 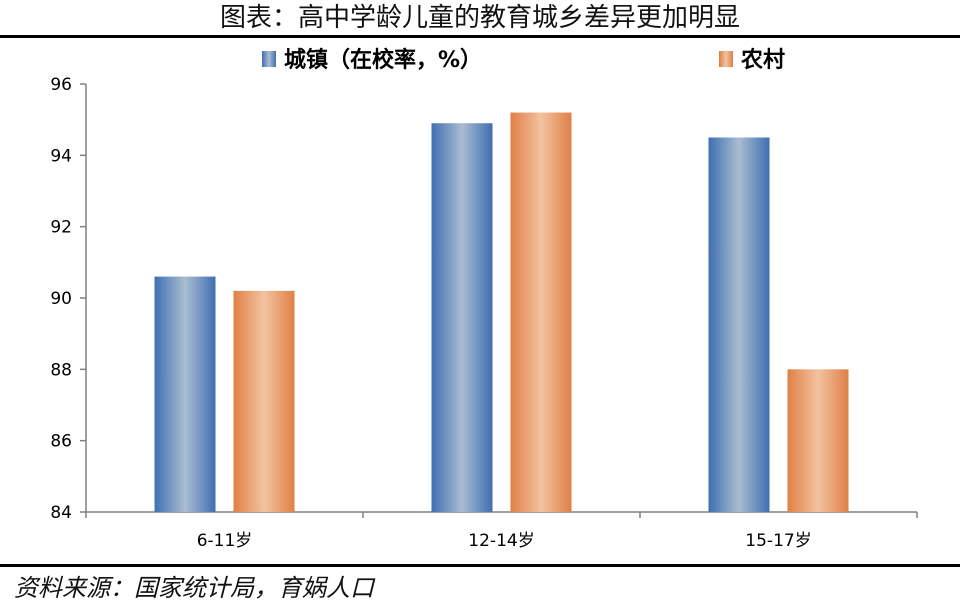 I want to click on x-category-label: 15-17岁, so click(x=778, y=541).